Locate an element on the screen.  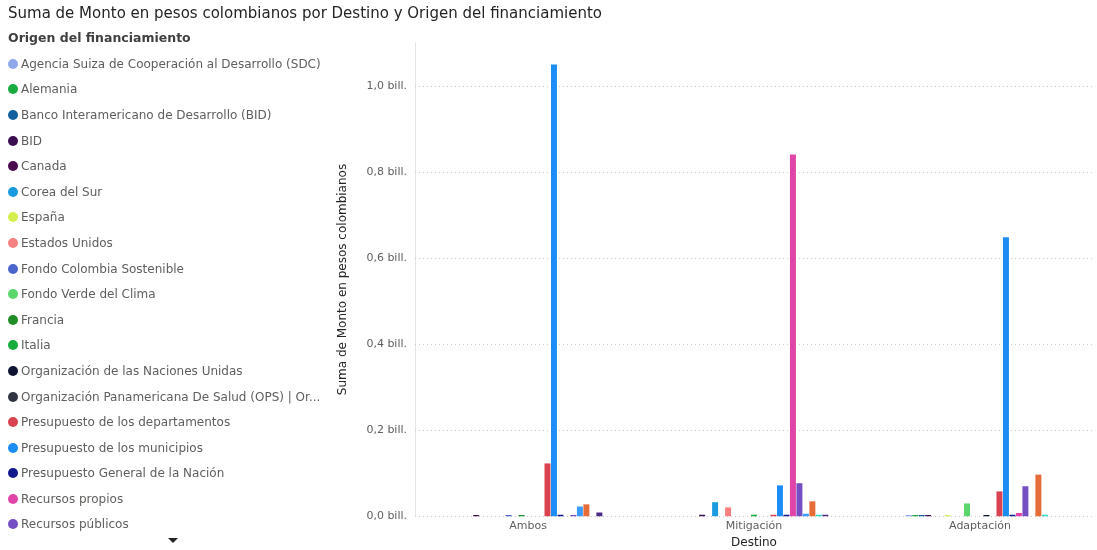
legend-label: Alemania is located at coordinates (49, 89).